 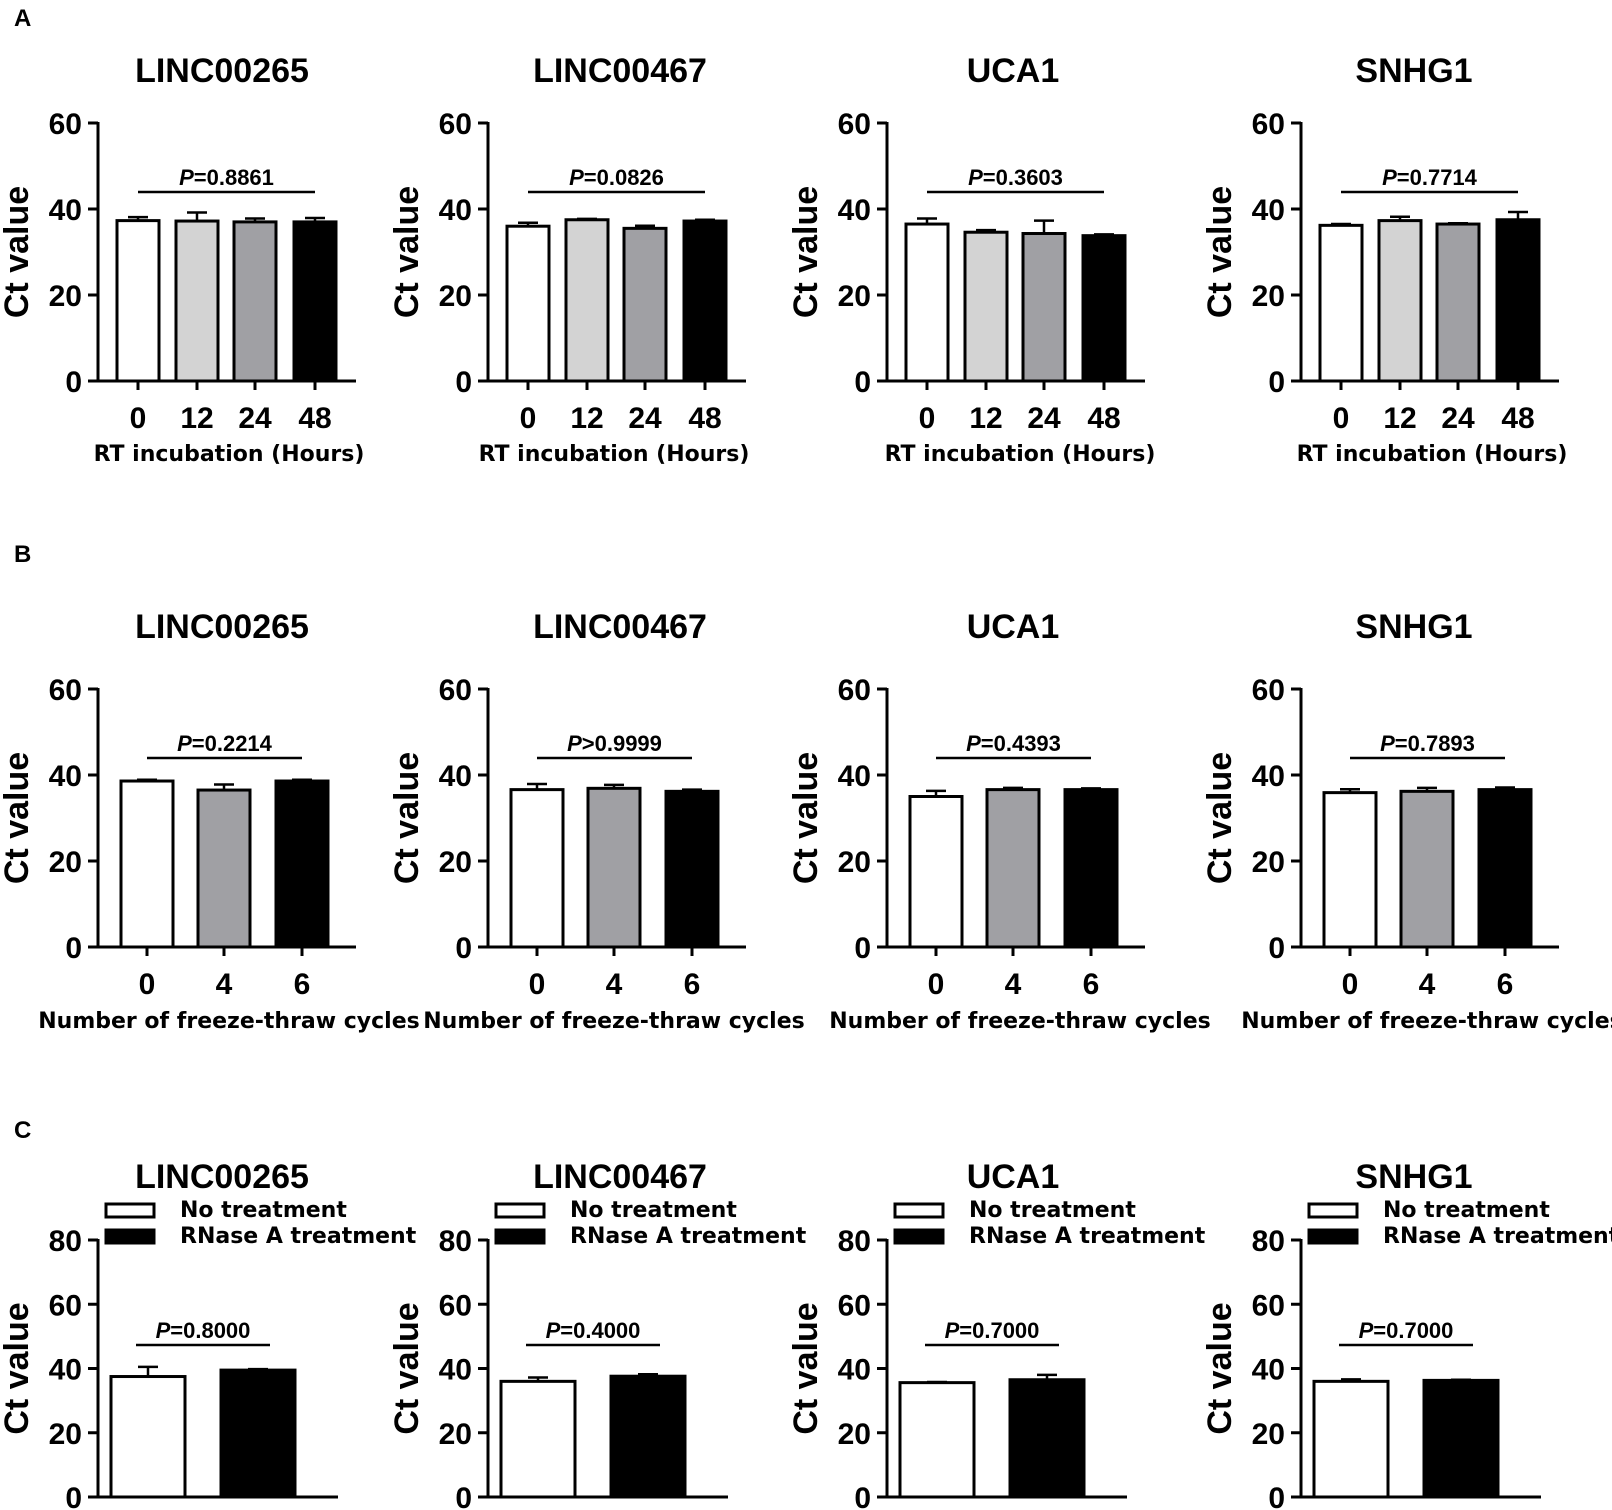 What do you see at coordinates (622, 743) in the screenshot?
I see `p-value: >0.9999` at bounding box center [622, 743].